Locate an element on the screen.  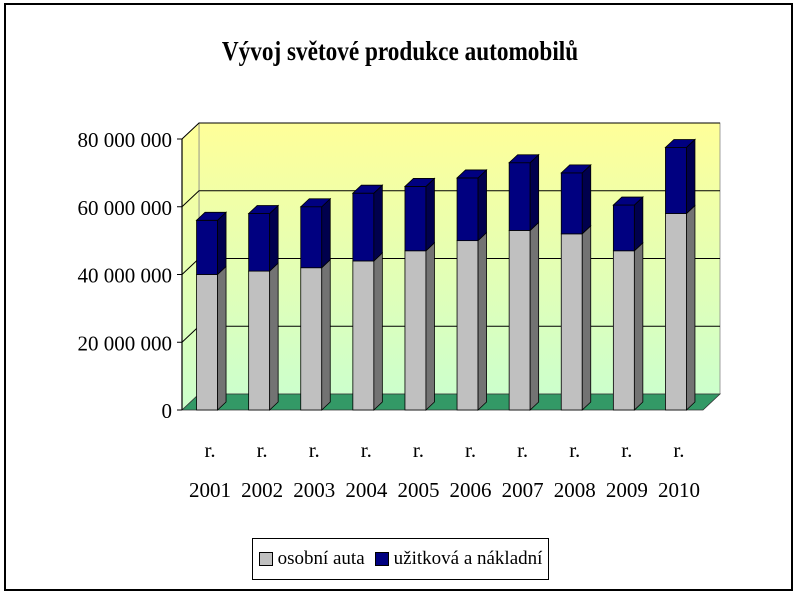
legend-item-uzitkova: užitková a nákladní is located at coordinates (458, 559).